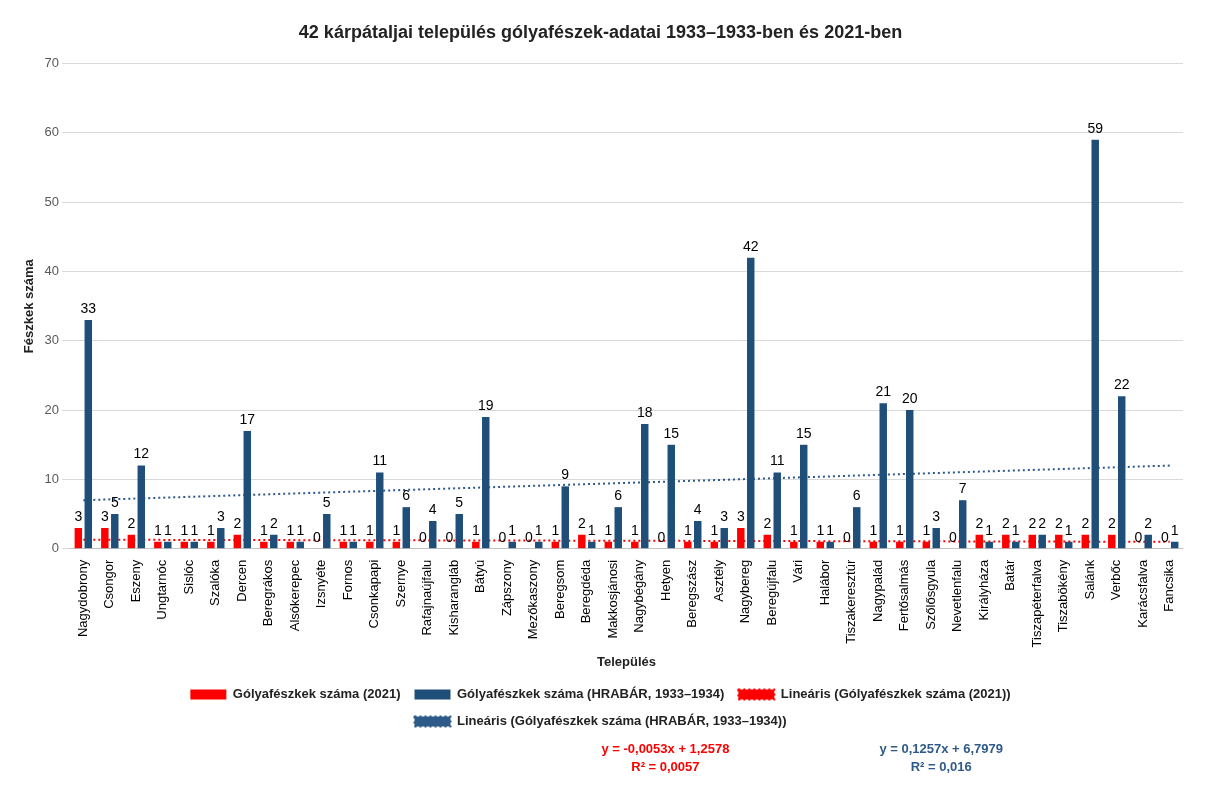  What do you see at coordinates (374, 594) in the screenshot?
I see `x-tick-label: Csonkapapi` at bounding box center [374, 594].